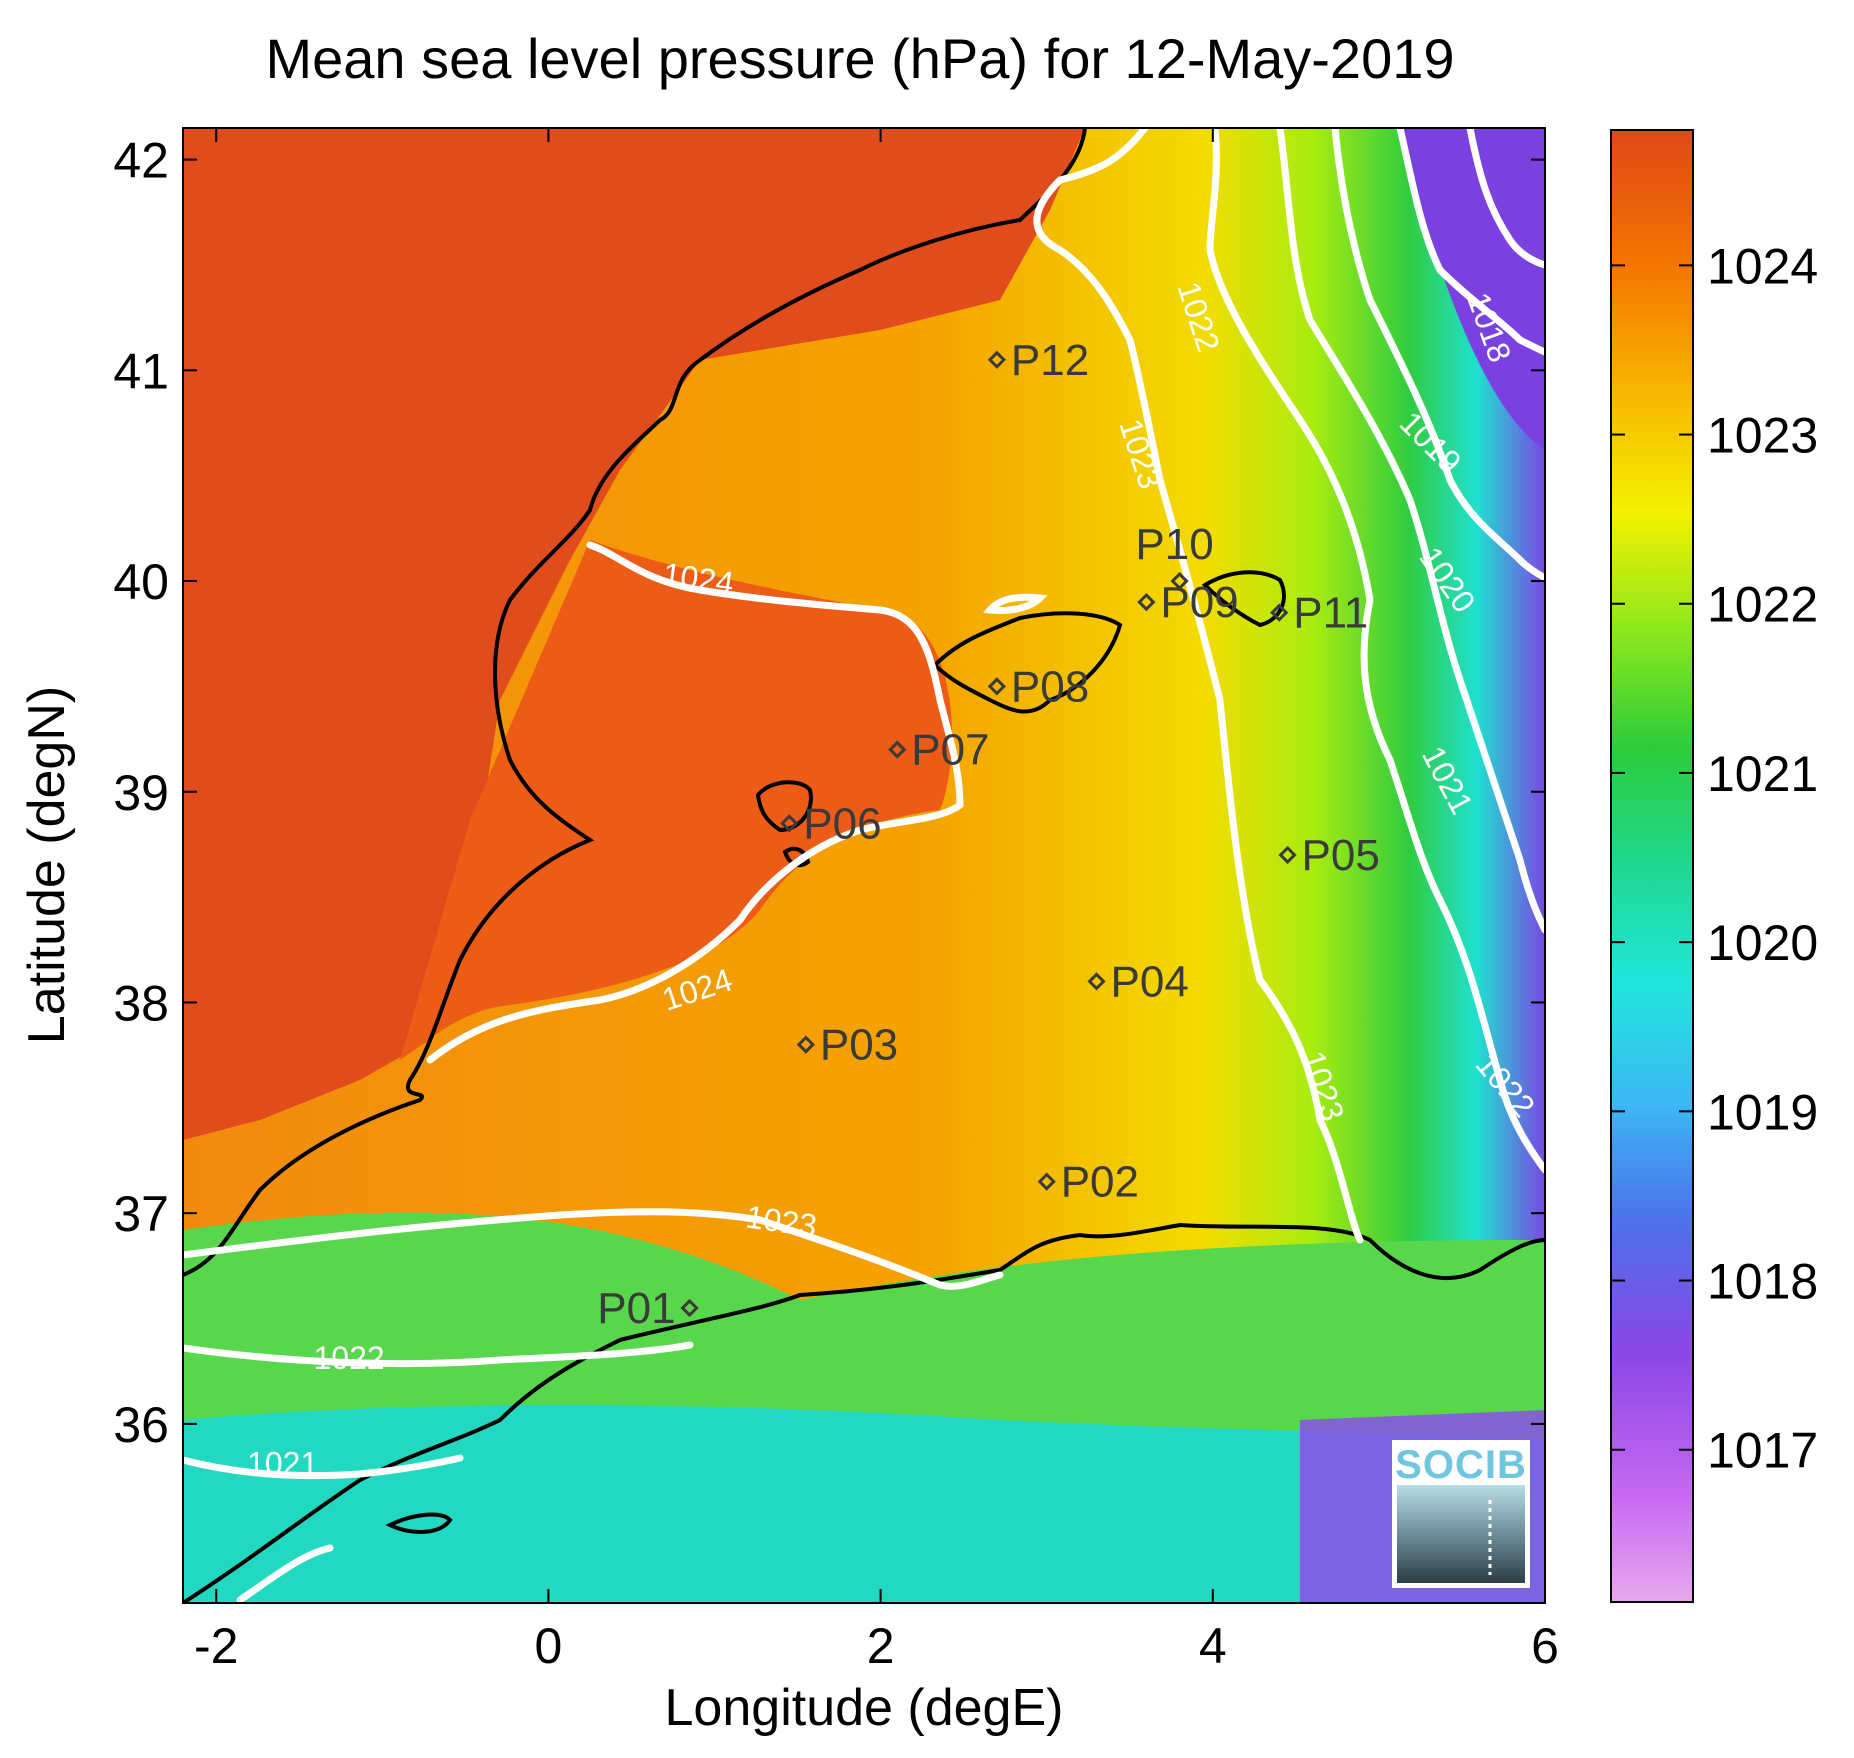 This screenshot has width=1854, height=1758. I want to click on pressure-field-south-low, so click(864, 1504).